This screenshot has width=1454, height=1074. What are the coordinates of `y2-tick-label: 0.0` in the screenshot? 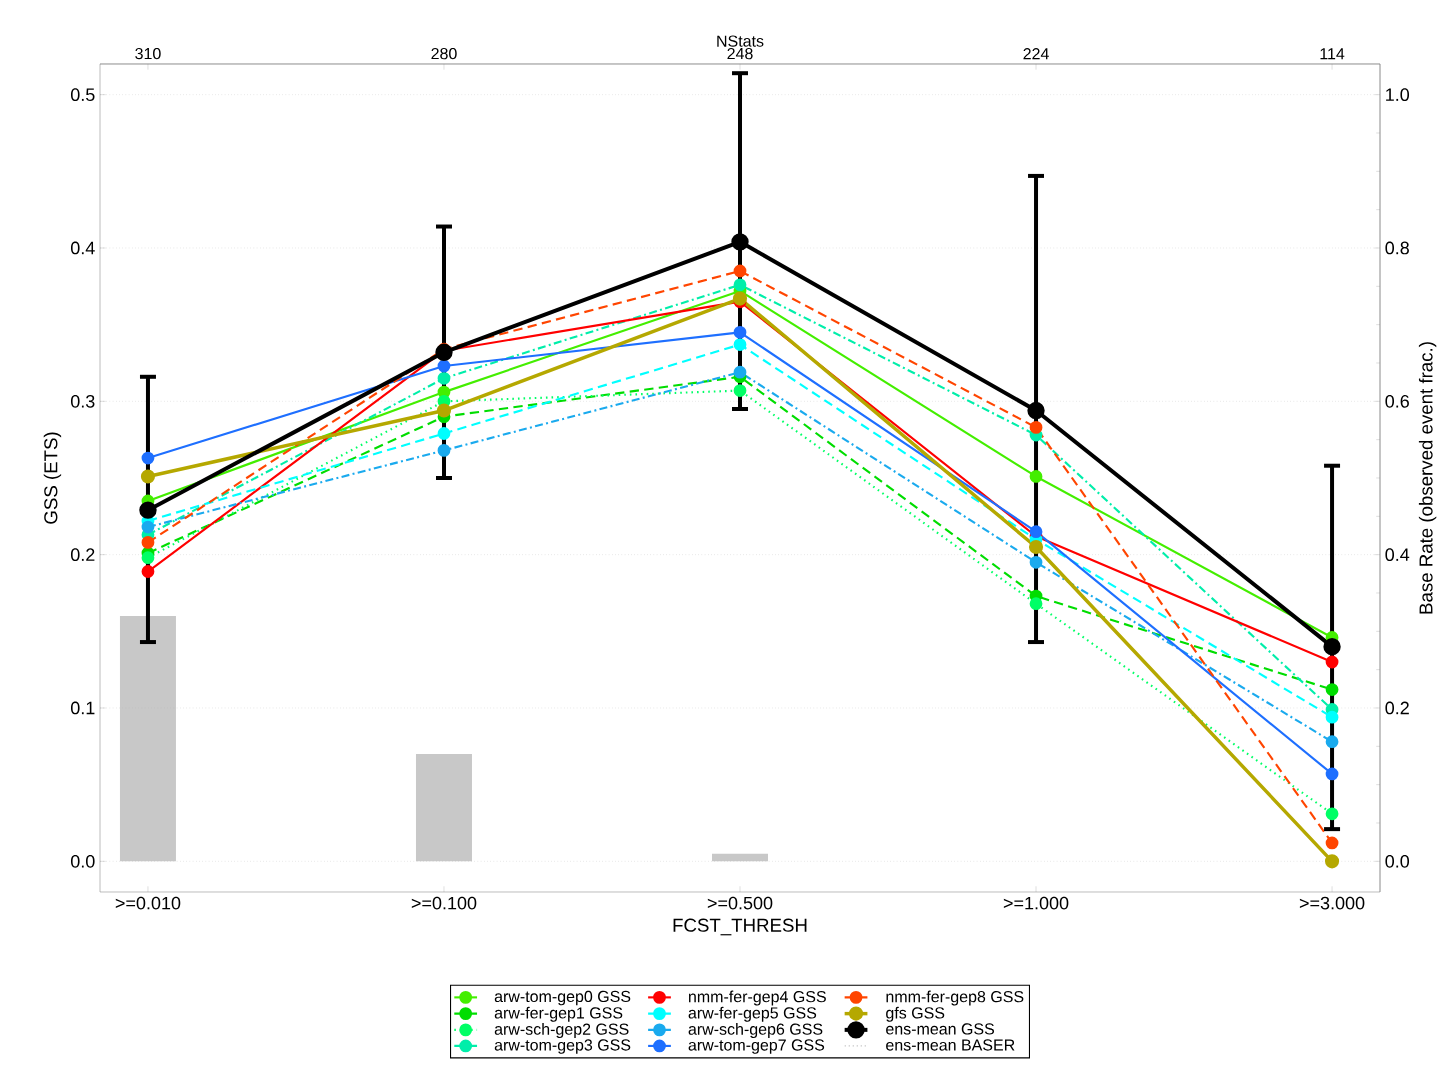 It's located at (1397, 861).